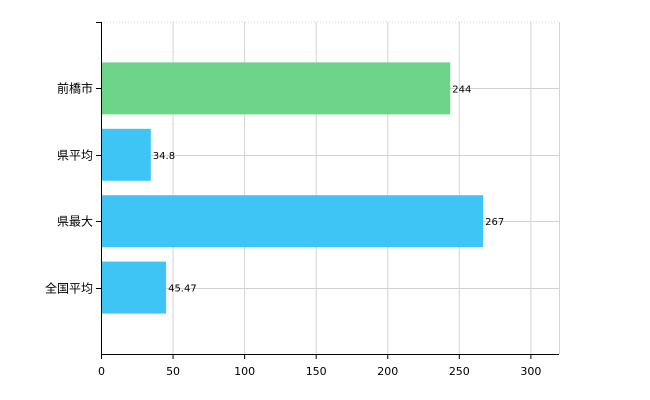  Describe the element at coordinates (75, 156) in the screenshot. I see `category-label: 県平均` at that location.